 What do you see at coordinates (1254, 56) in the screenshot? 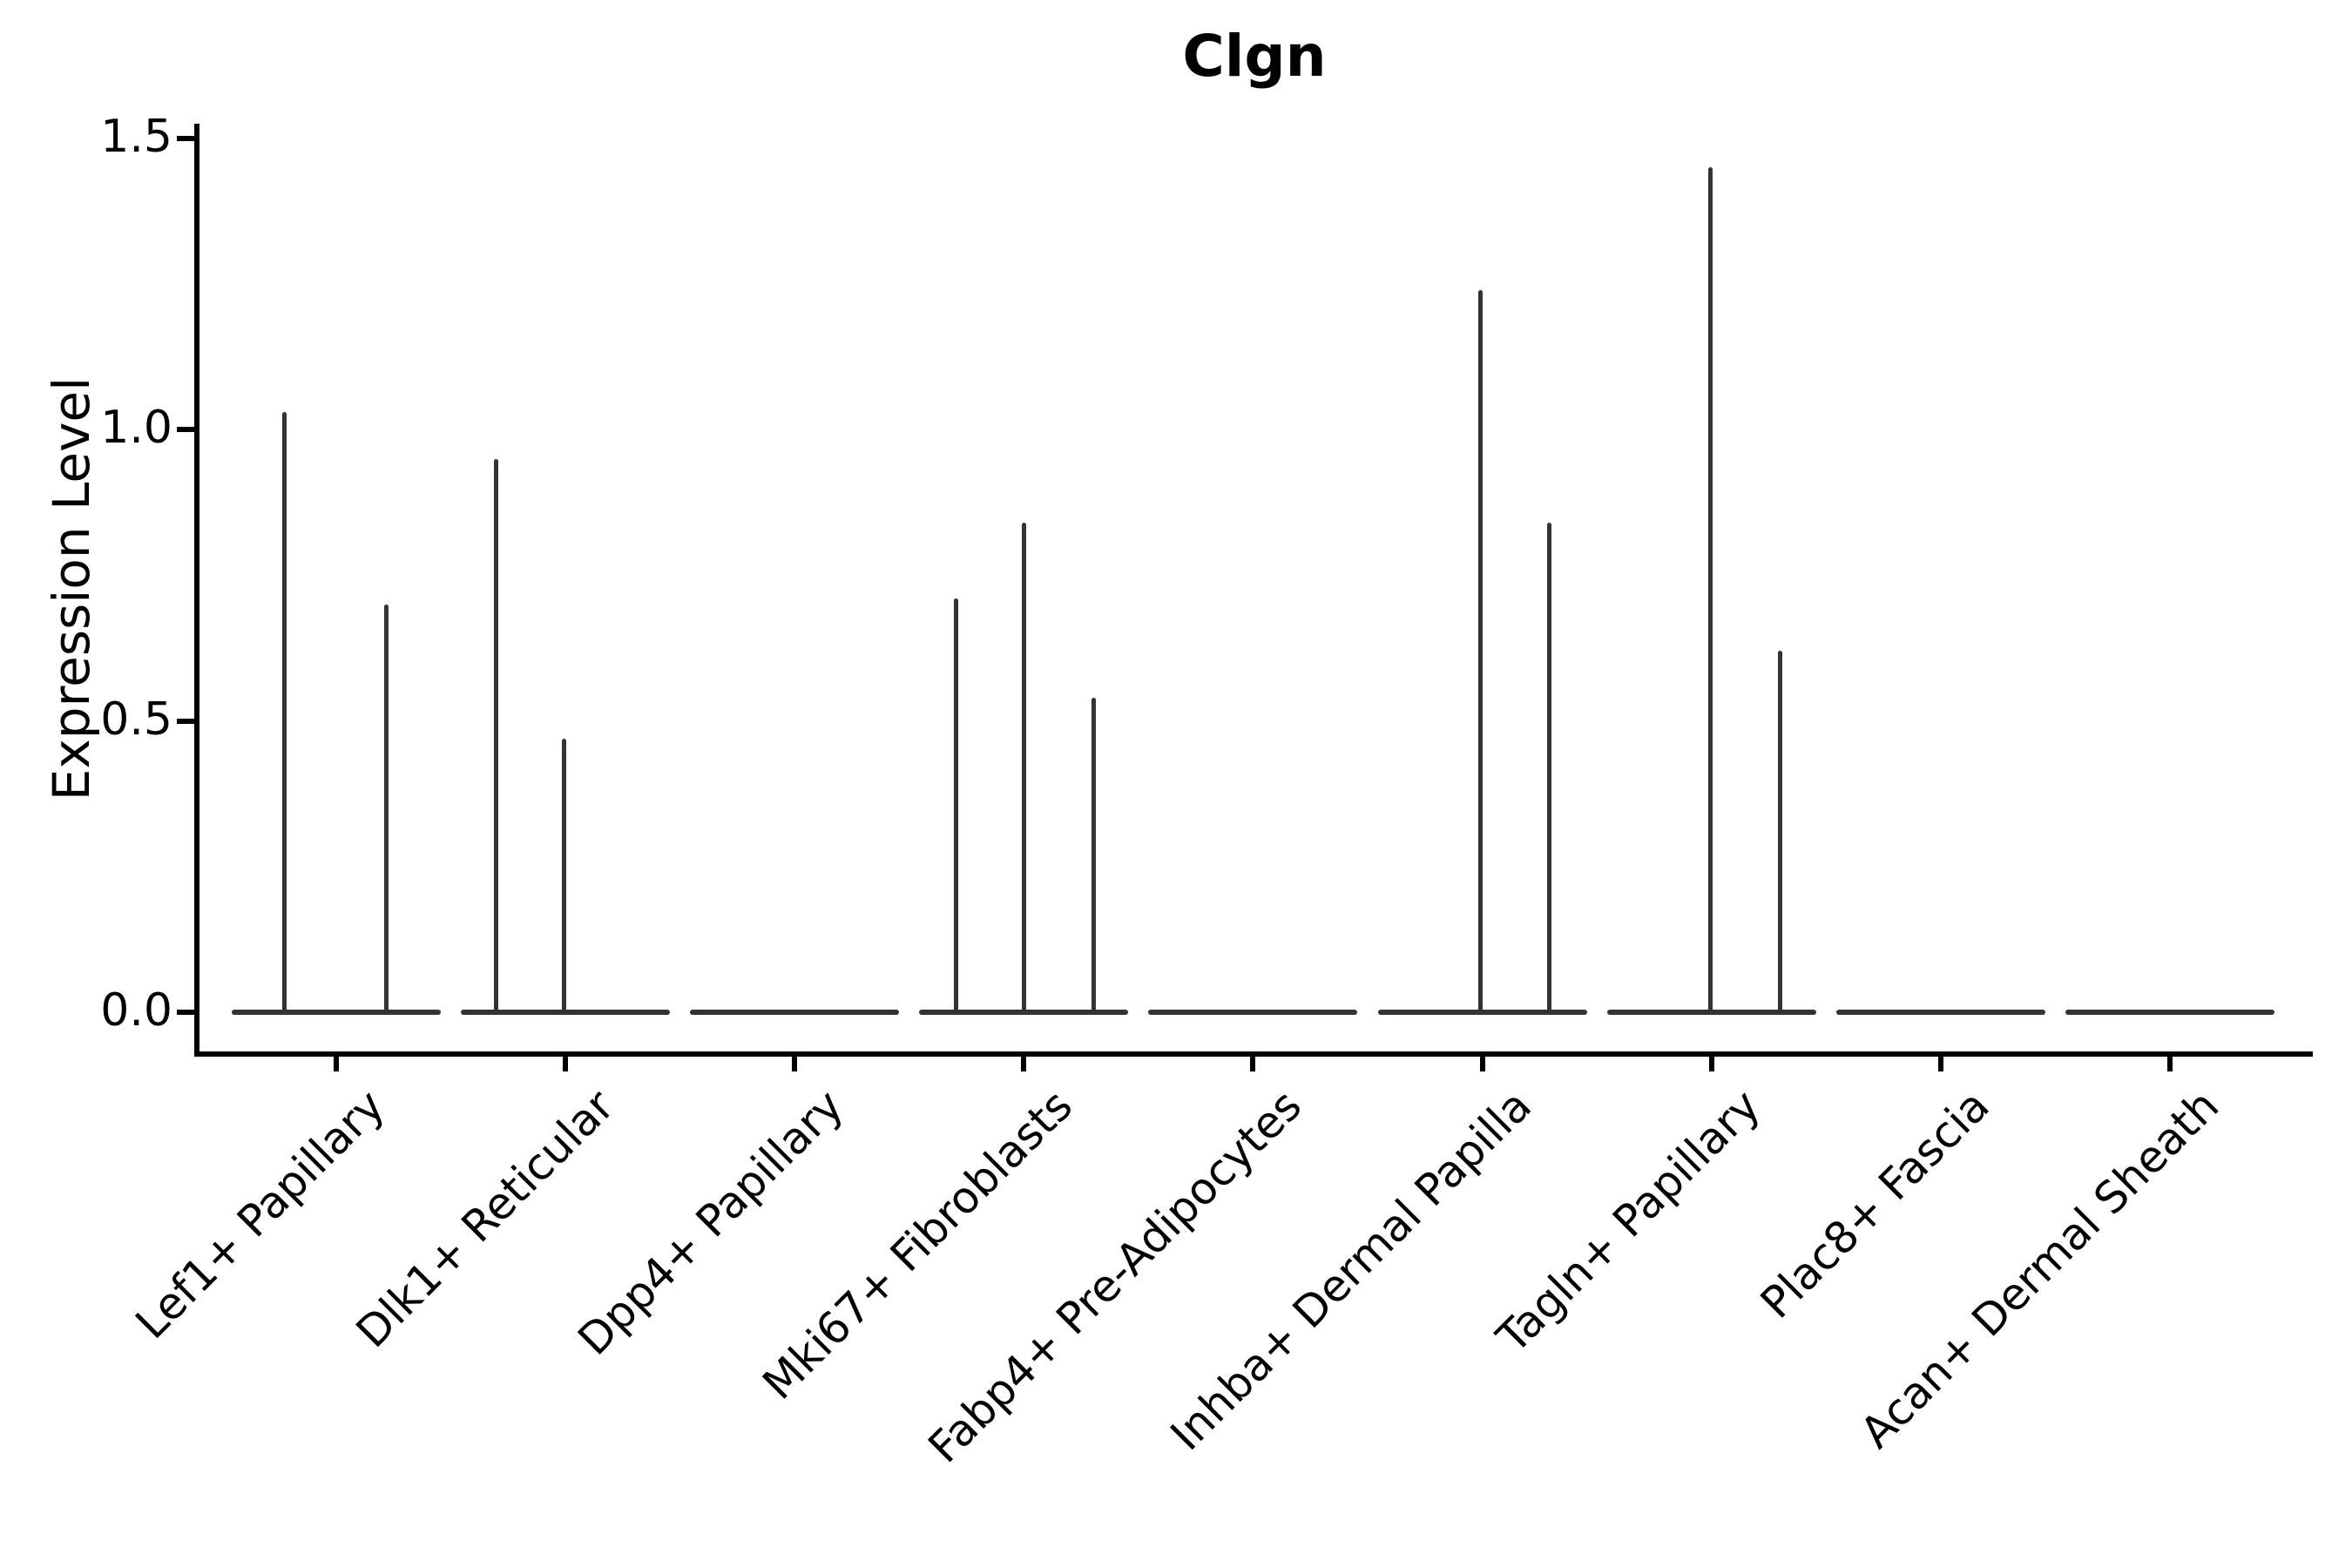
I see `chart-title: Clgn` at bounding box center [1254, 56].